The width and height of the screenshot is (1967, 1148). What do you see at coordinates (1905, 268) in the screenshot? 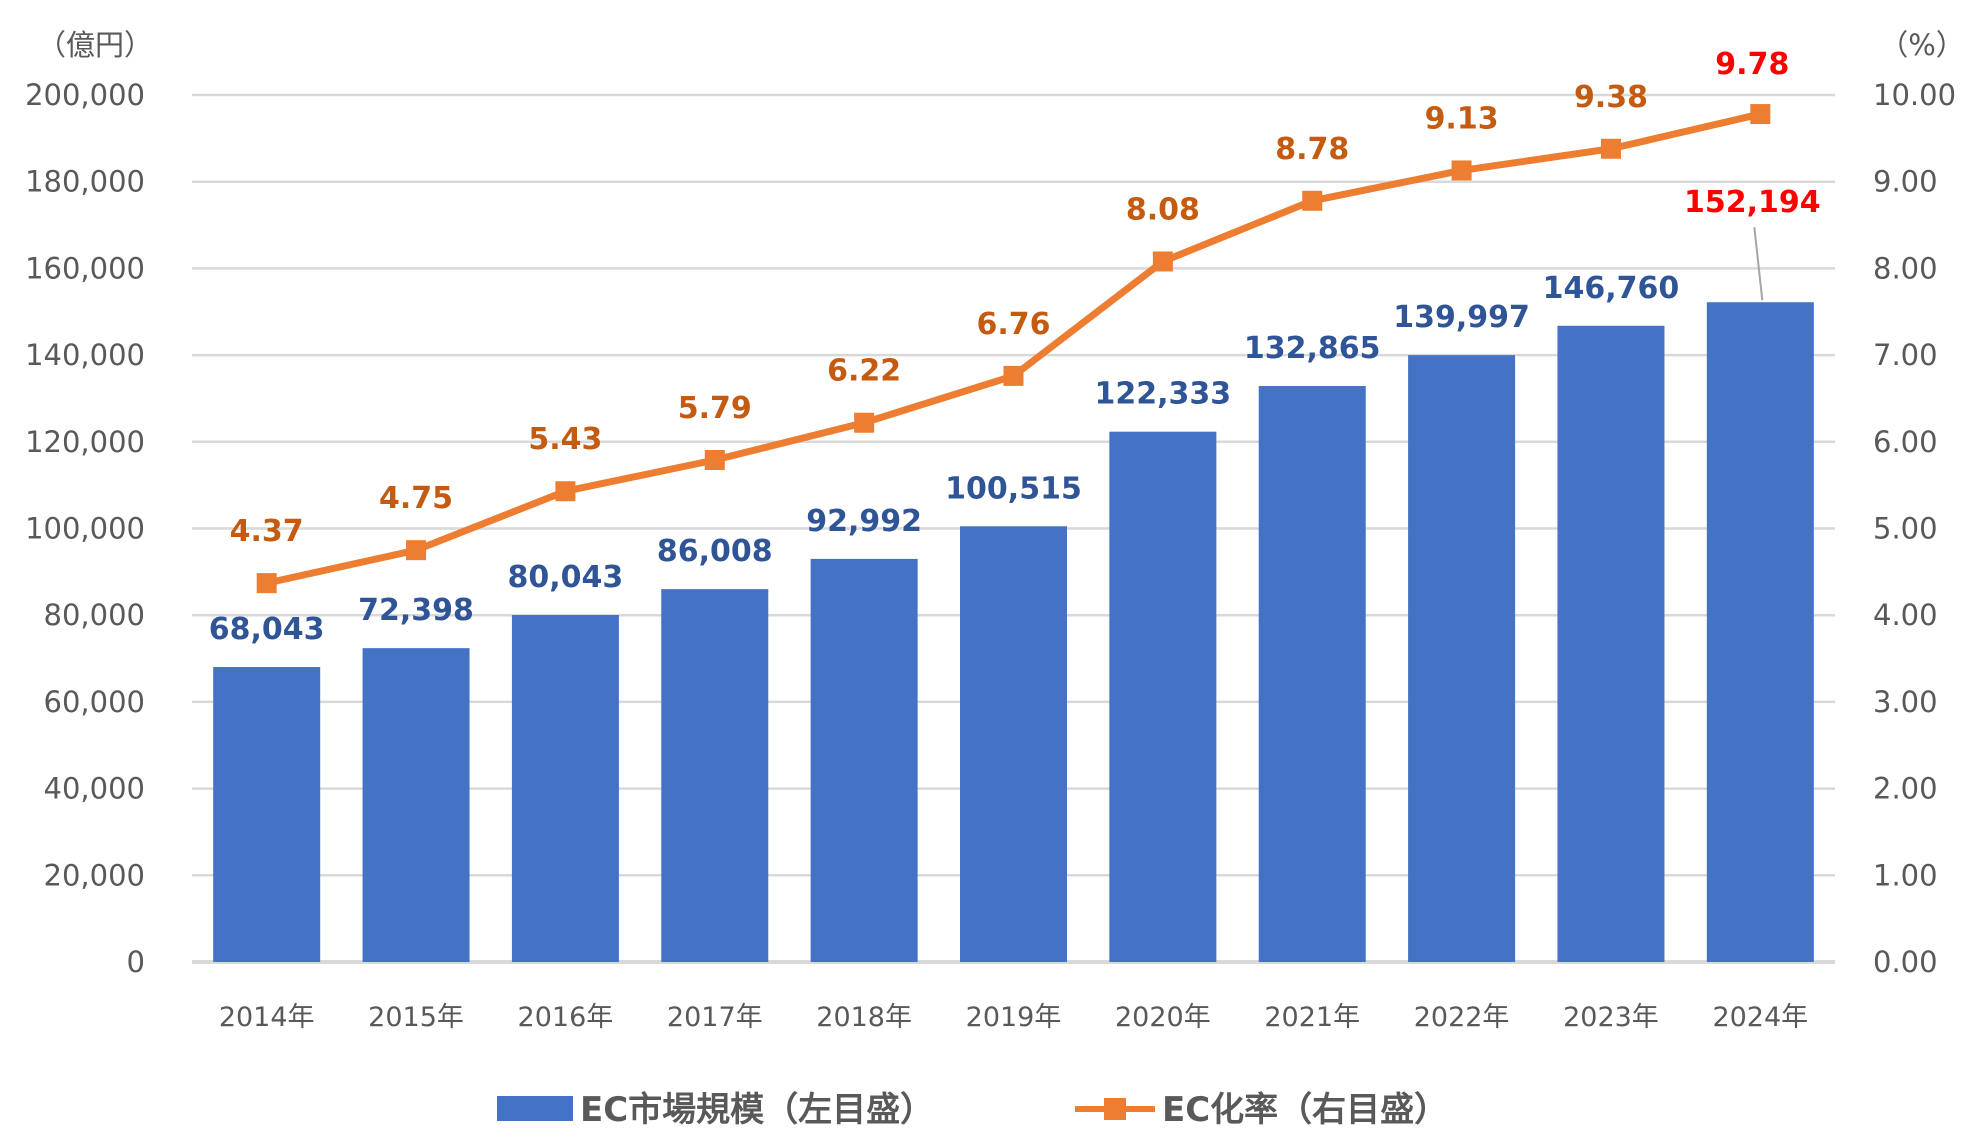
I see `right-axis-tick: 8.00` at bounding box center [1905, 268].